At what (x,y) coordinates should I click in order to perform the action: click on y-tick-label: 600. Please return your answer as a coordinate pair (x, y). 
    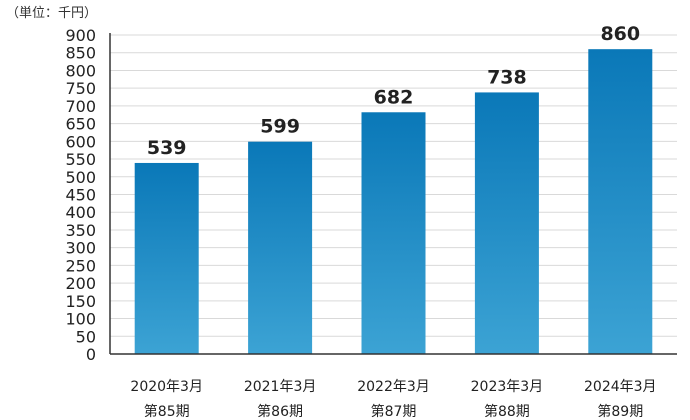
    Looking at the image, I should click on (80, 141).